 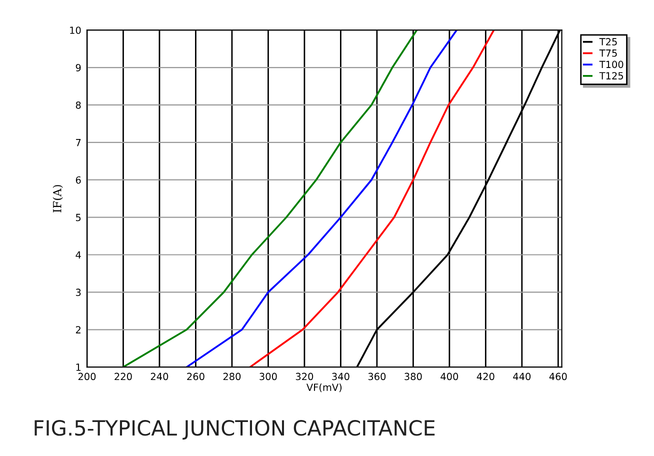 What do you see at coordinates (78, 330) in the screenshot?
I see `y-tick-label: 2` at bounding box center [78, 330].